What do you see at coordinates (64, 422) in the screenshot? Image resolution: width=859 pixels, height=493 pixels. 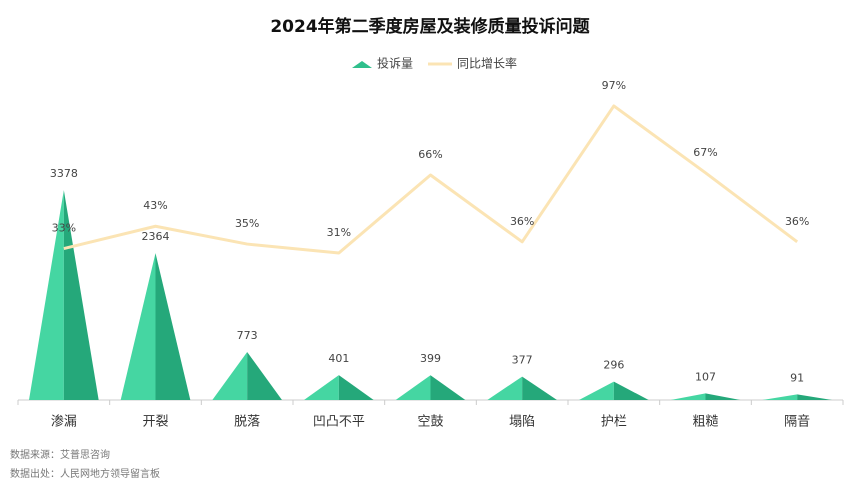 I see `x-tick-label: 渗漏` at bounding box center [64, 422].